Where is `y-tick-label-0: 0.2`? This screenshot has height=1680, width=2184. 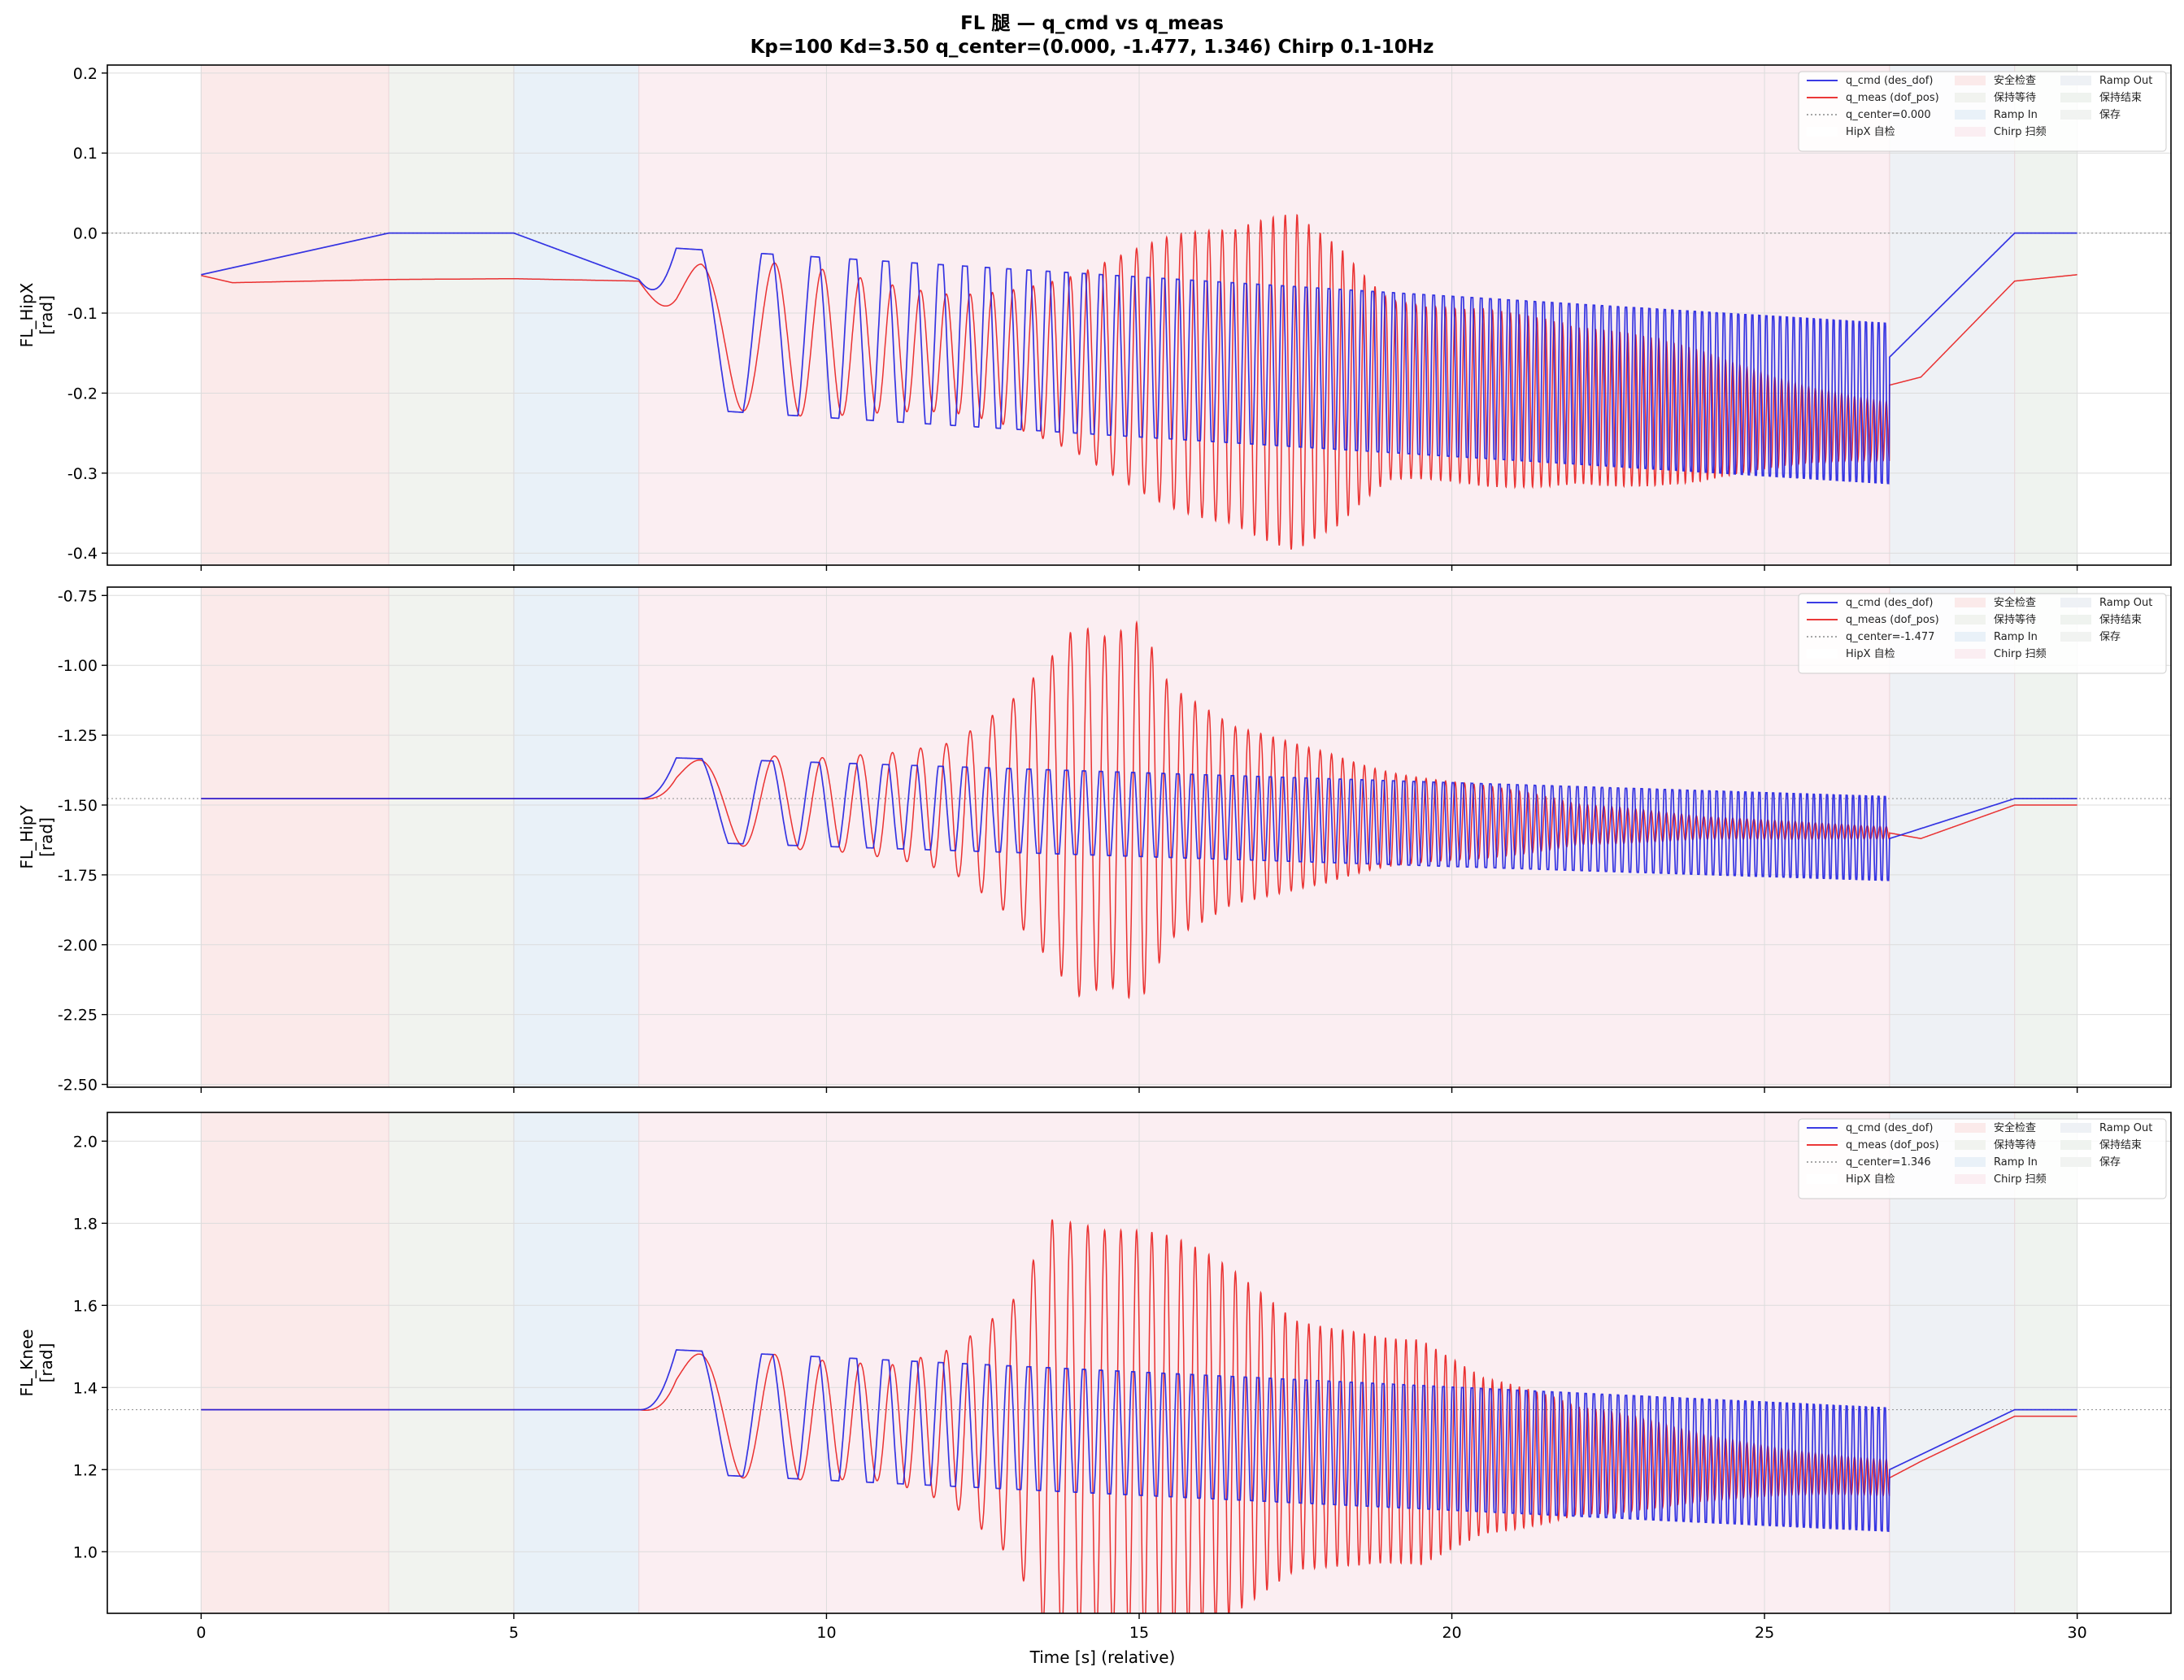 y-tick-label-0: 0.2 is located at coordinates (86, 74).